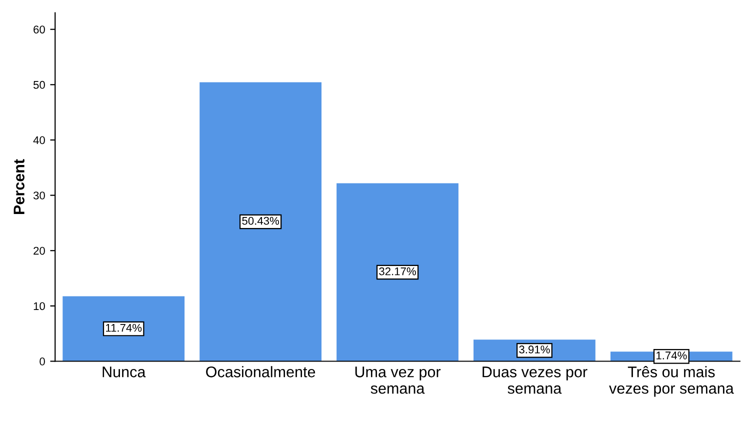  What do you see at coordinates (19, 186) in the screenshot?
I see `y-axis-title: Percent` at bounding box center [19, 186].